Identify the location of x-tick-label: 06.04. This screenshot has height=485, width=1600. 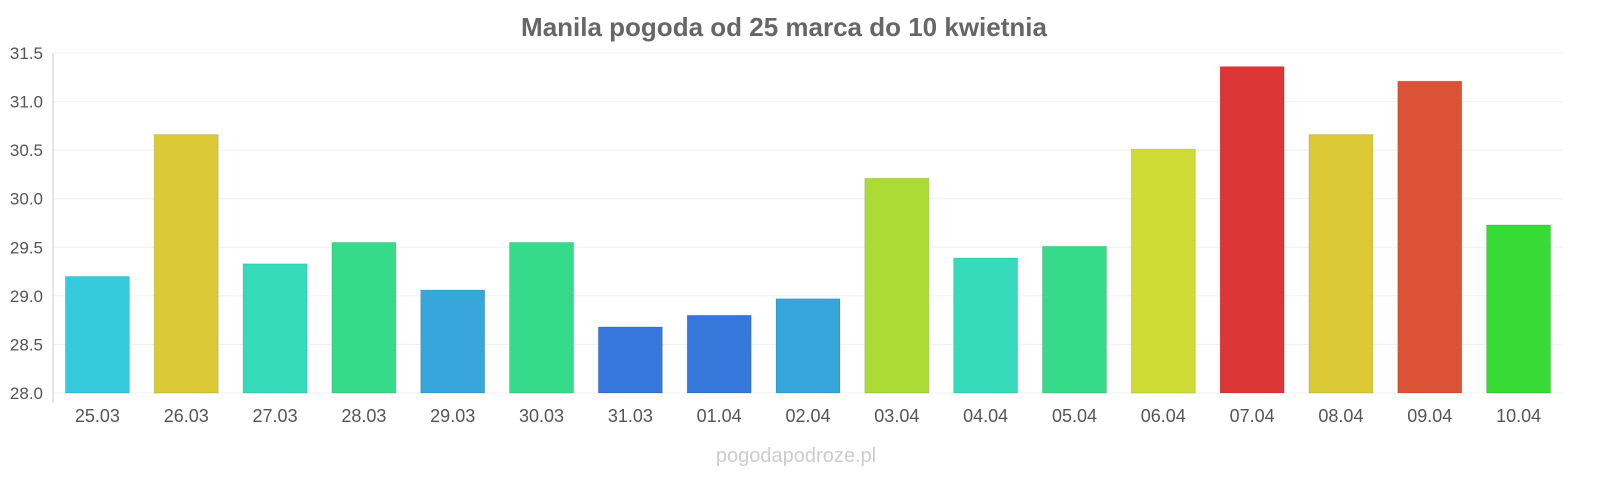
(1163, 416).